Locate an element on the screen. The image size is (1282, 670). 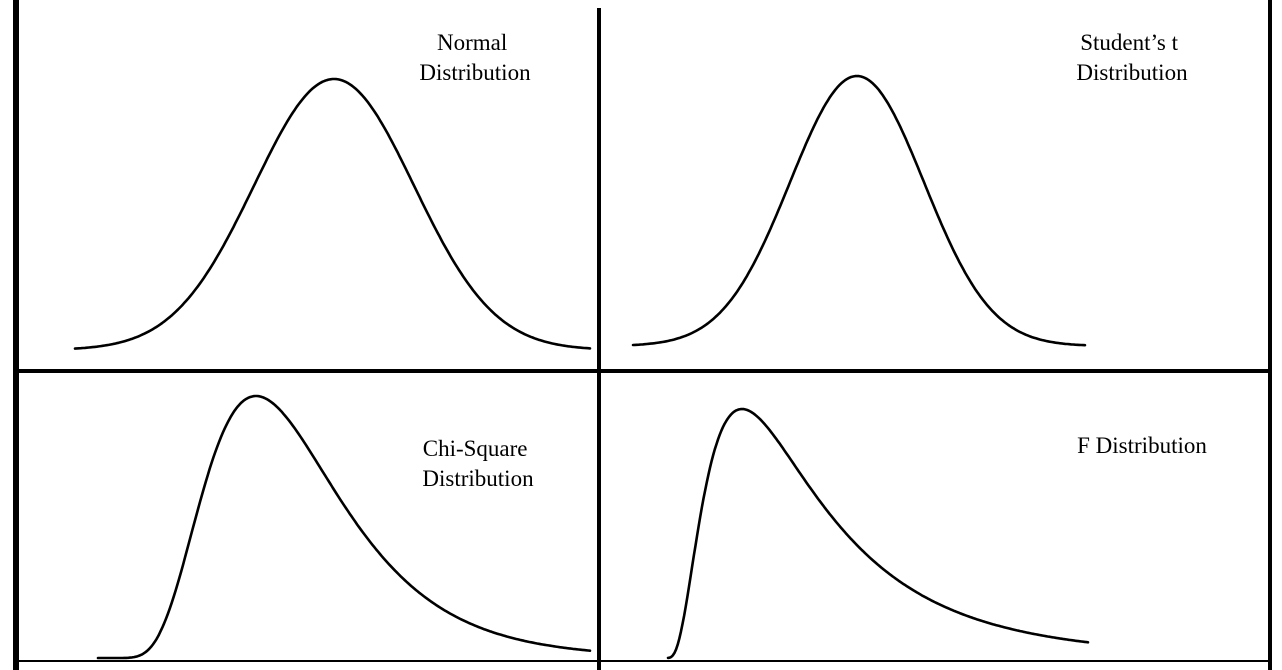
label-line: Student’s t is located at coordinates (1129, 42).